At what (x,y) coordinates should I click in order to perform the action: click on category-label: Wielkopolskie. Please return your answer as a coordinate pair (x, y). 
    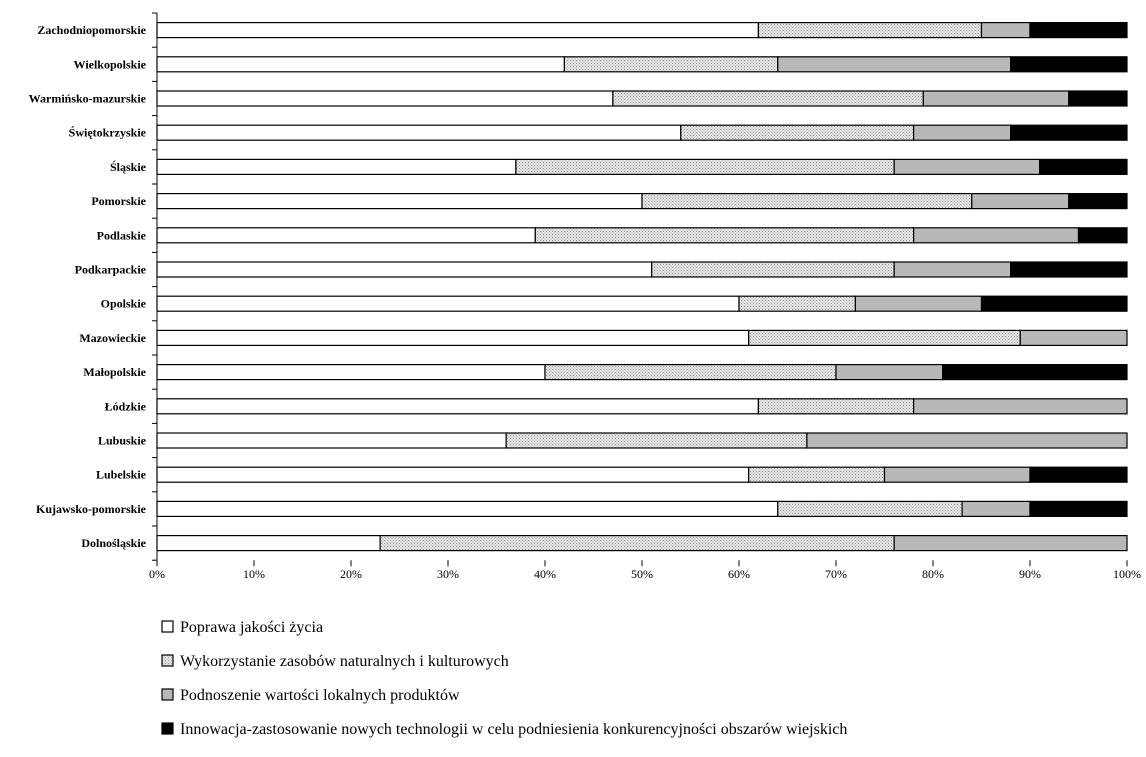
    Looking at the image, I should click on (110, 64).